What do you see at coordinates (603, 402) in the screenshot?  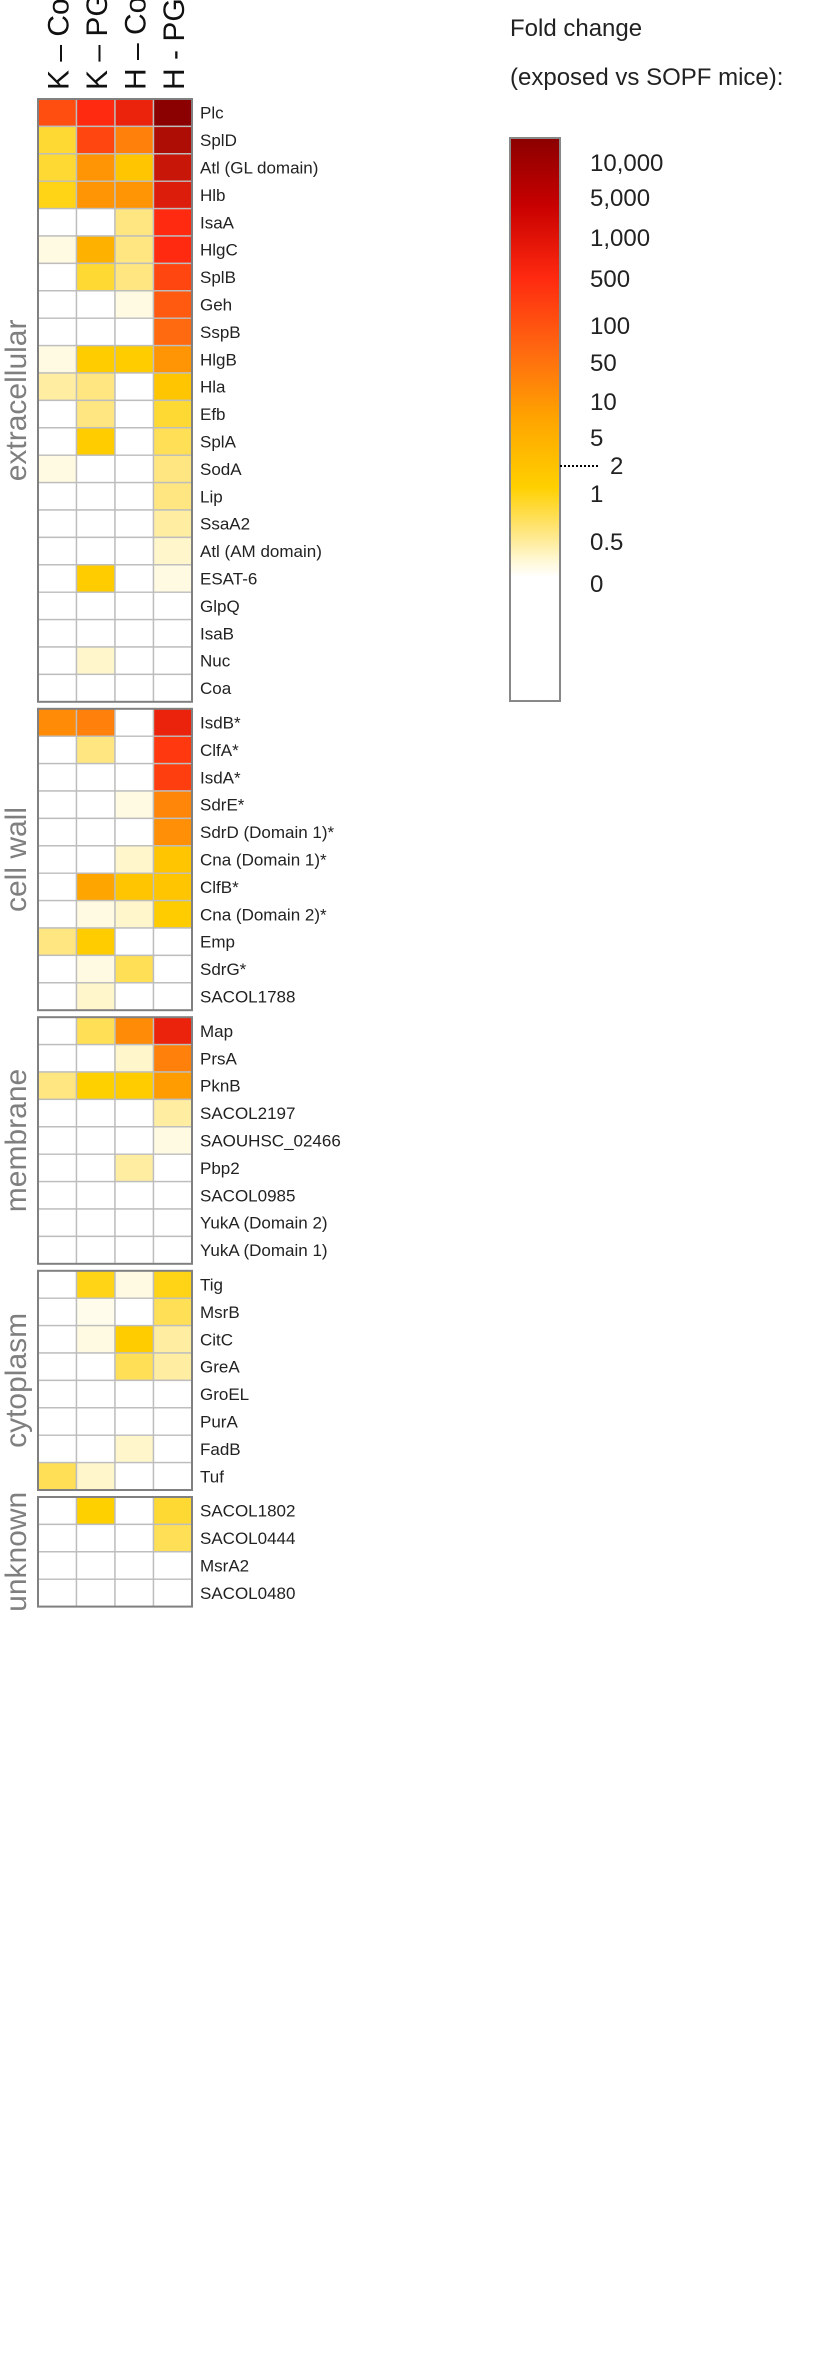 I see `legend-tick-label: 10` at bounding box center [603, 402].